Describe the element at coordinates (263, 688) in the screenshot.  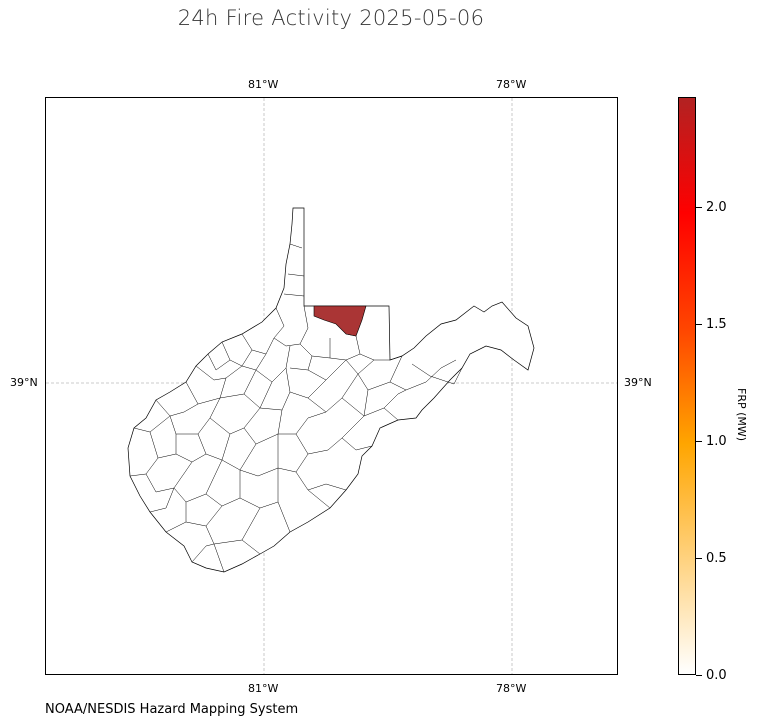
I see `lon-tick-bottom-81w: 81°W` at that location.